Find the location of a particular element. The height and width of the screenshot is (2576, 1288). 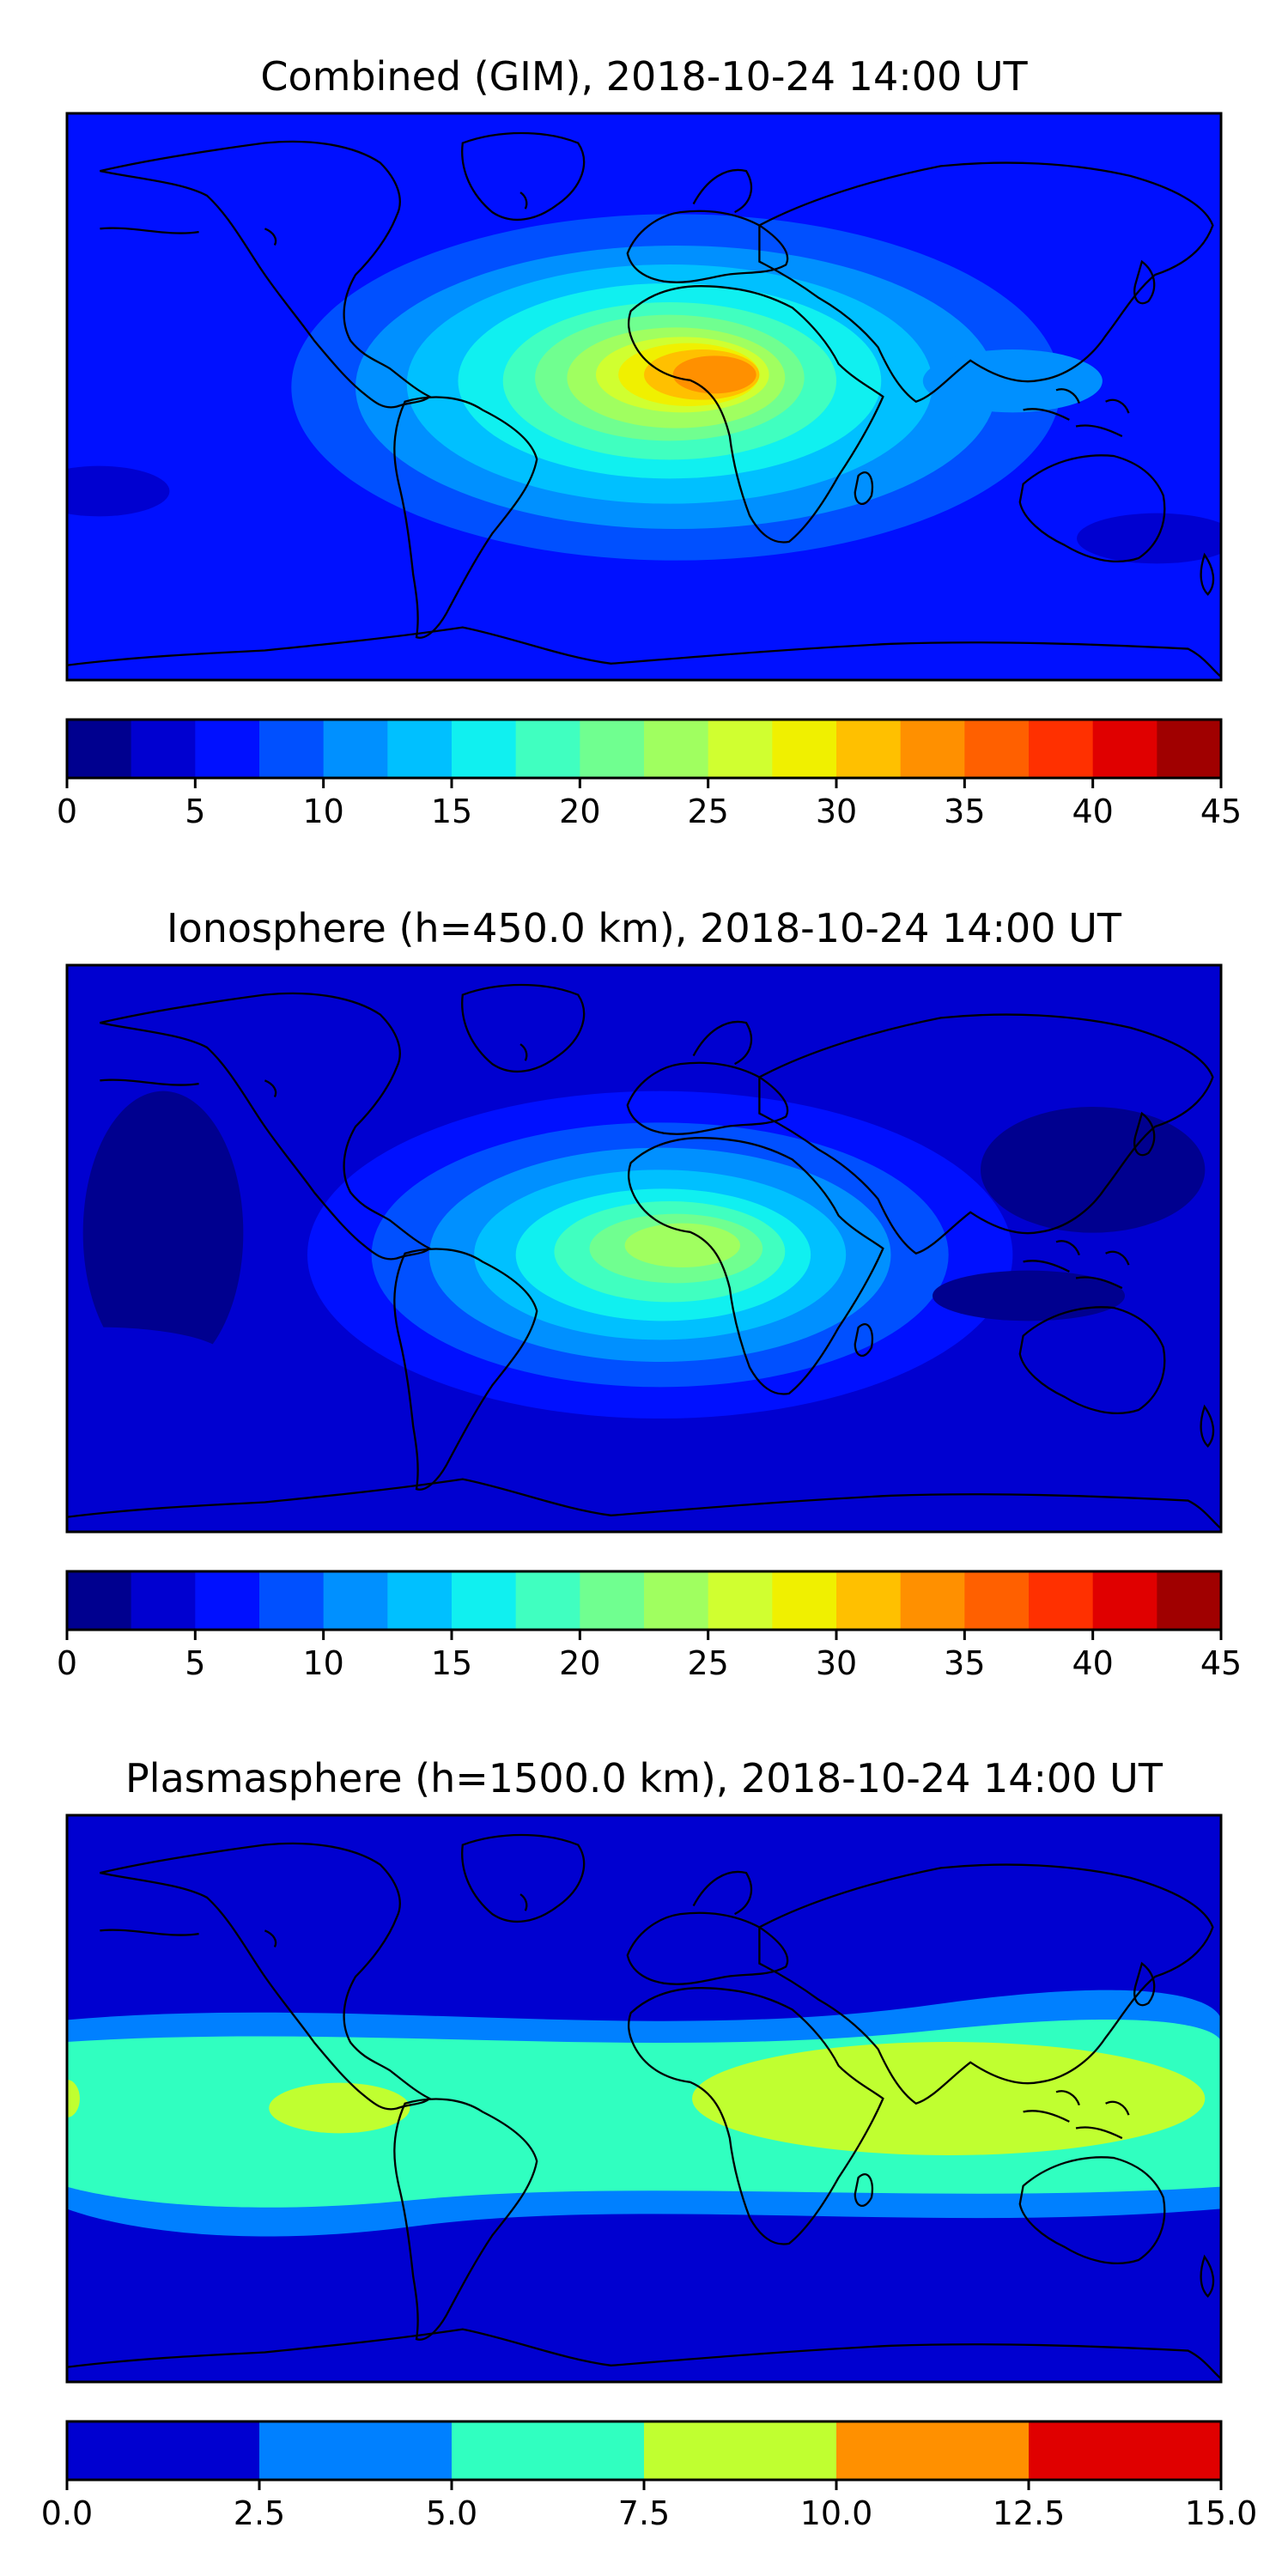

colorbar-tick-label: 5.0 is located at coordinates (452, 2513).